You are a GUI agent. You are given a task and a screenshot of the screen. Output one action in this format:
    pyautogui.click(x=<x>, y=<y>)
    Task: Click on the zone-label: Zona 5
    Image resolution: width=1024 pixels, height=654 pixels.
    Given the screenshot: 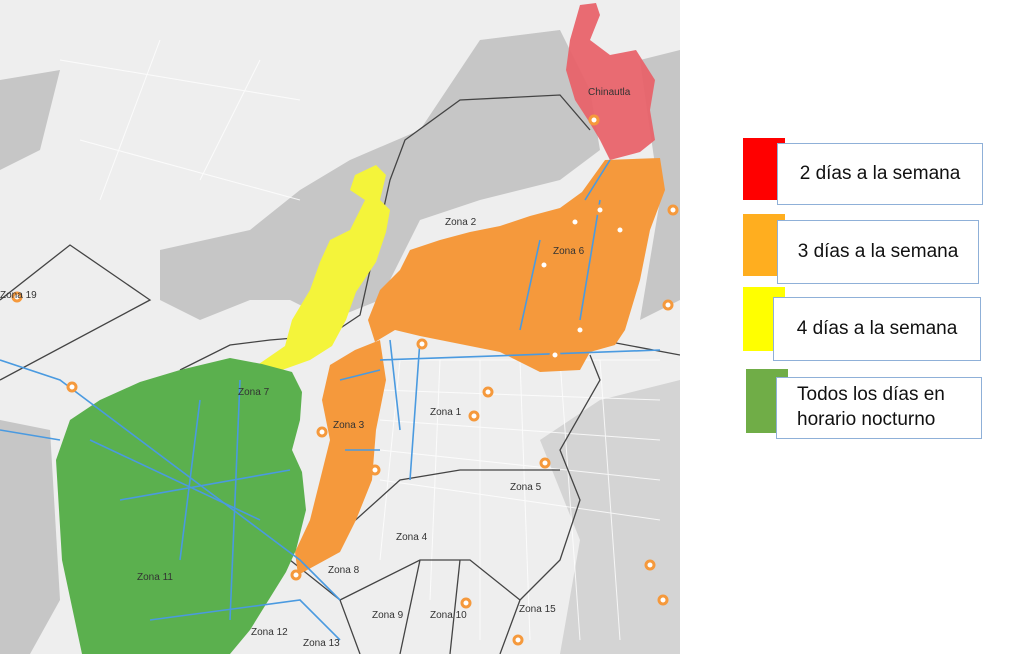 What is the action you would take?
    pyautogui.click(x=526, y=487)
    